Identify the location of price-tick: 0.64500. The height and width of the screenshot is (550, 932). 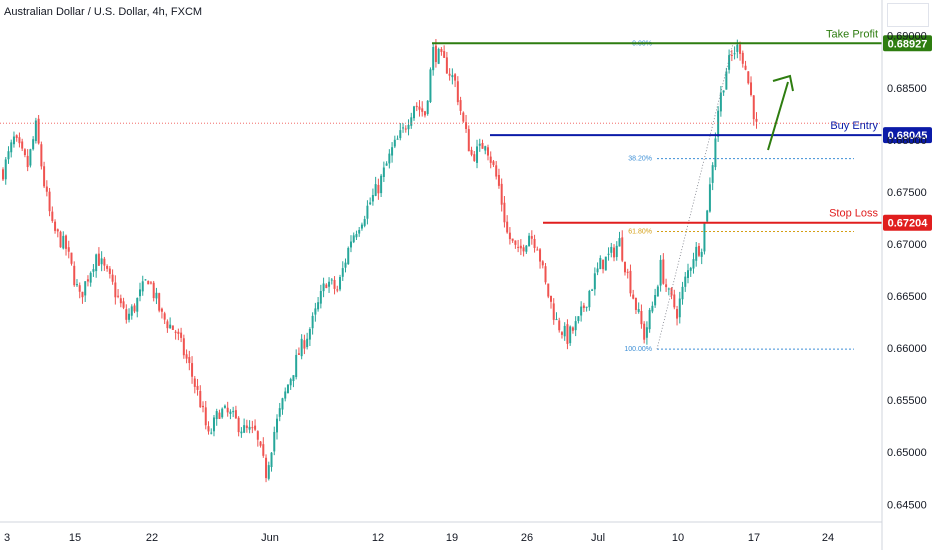
(907, 505).